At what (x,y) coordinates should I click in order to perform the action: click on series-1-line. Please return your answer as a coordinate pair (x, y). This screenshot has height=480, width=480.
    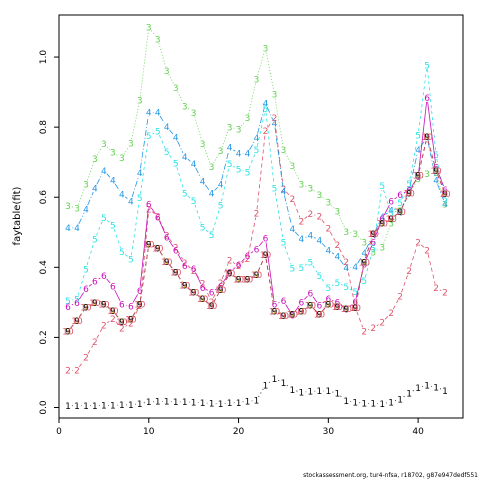
    Looking at the image, I should click on (257, 393).